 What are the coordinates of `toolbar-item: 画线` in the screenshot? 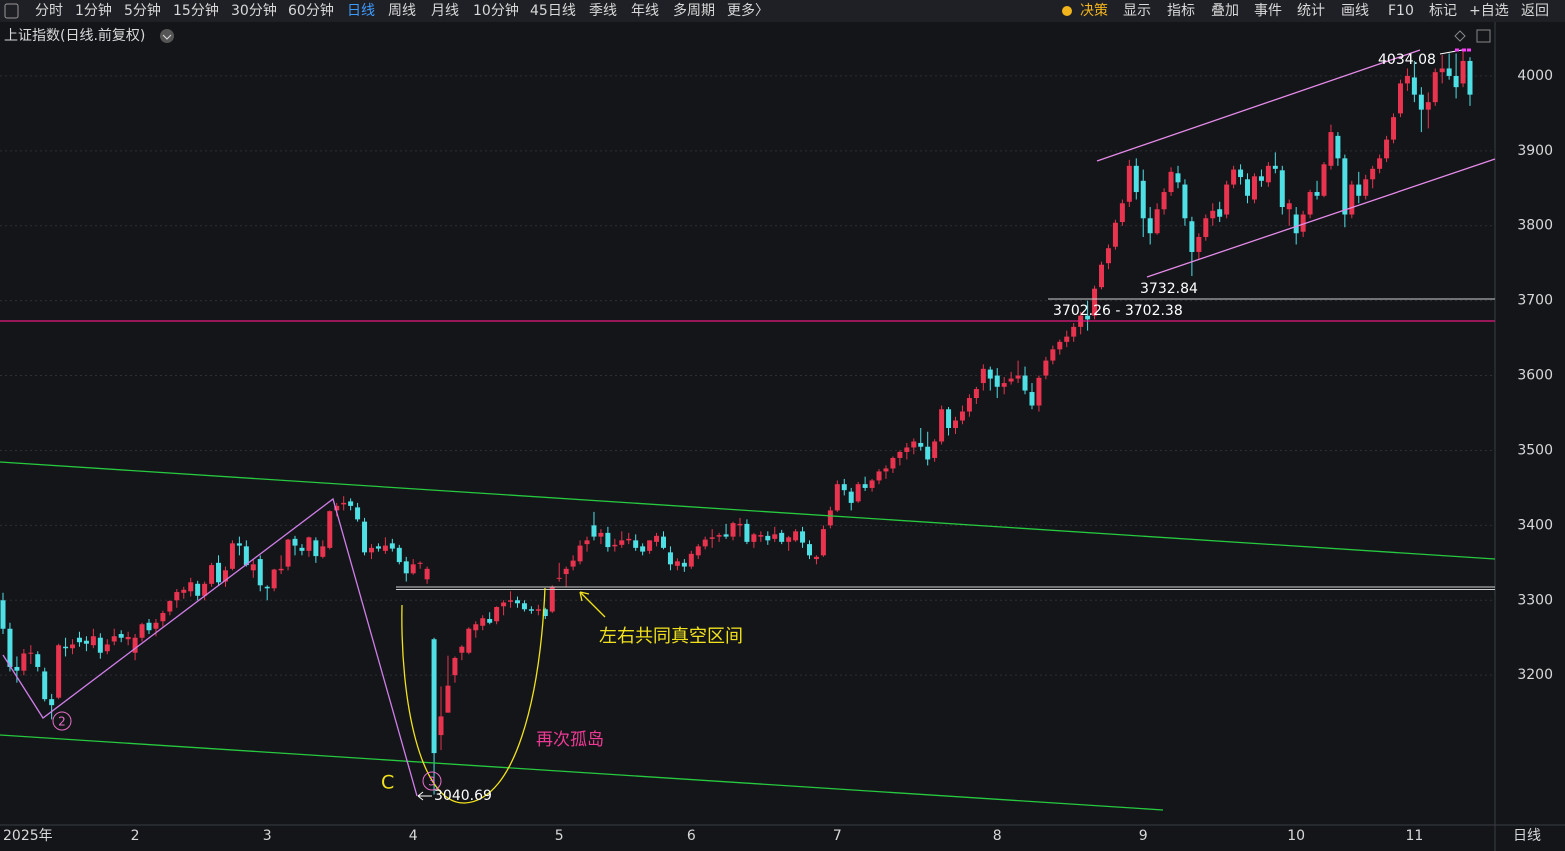 It's located at (1355, 11).